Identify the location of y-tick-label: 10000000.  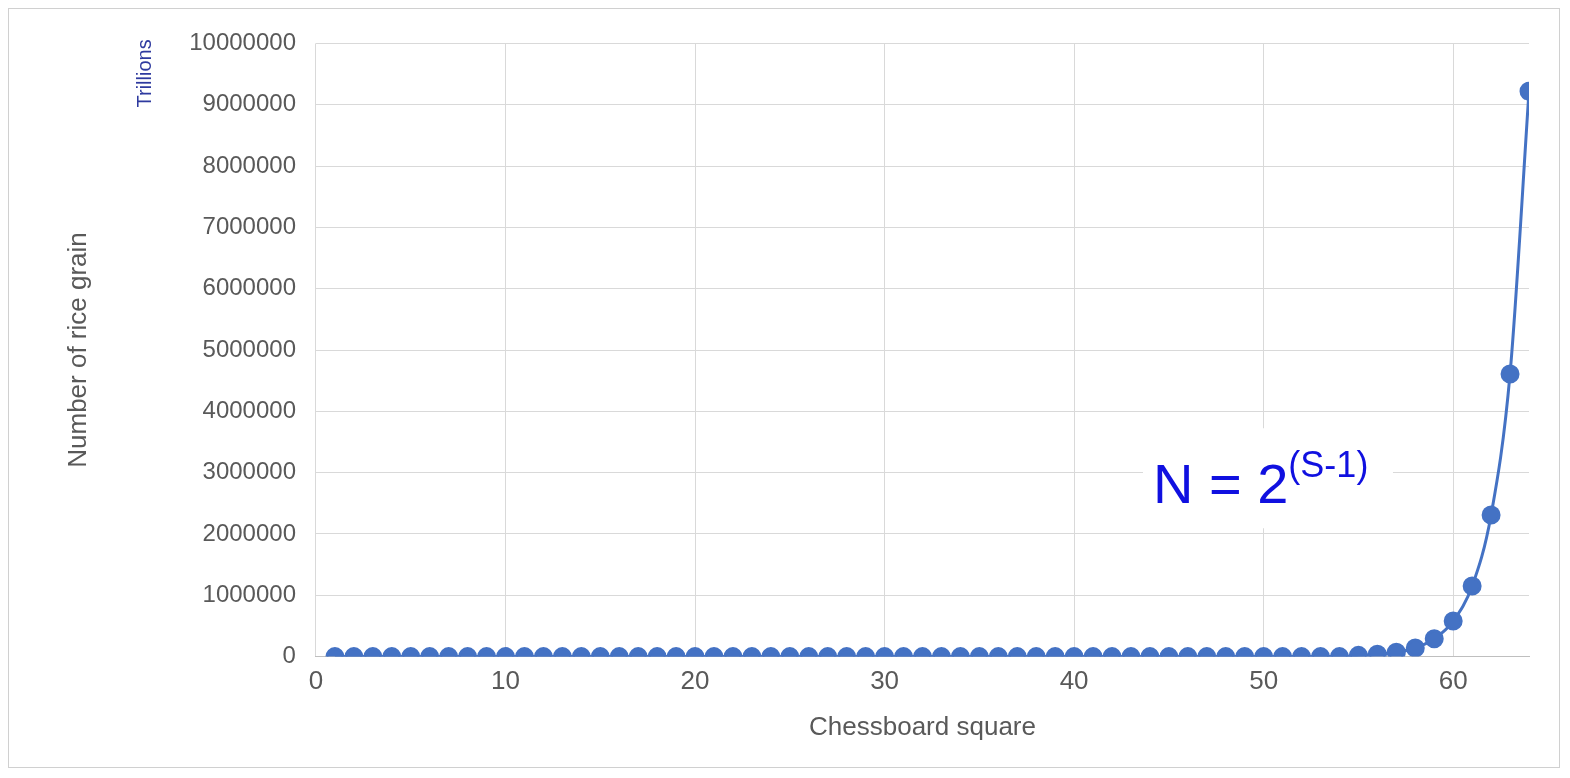
(242, 42).